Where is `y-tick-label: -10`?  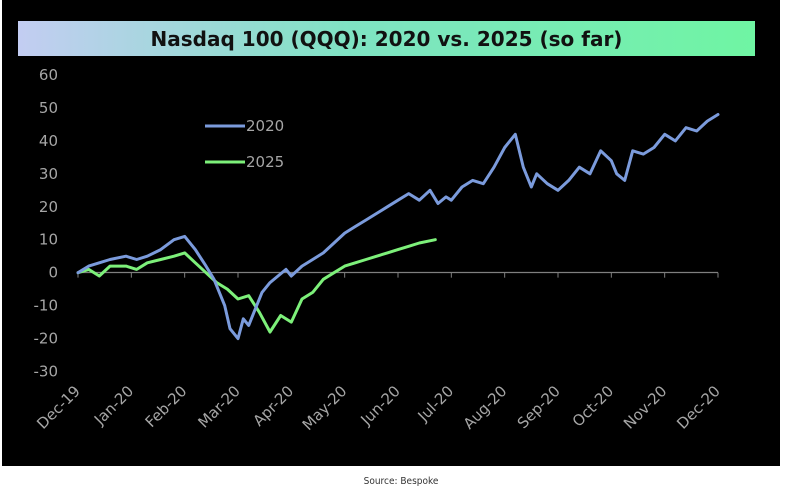
y-tick-label: -10 is located at coordinates (46, 306).